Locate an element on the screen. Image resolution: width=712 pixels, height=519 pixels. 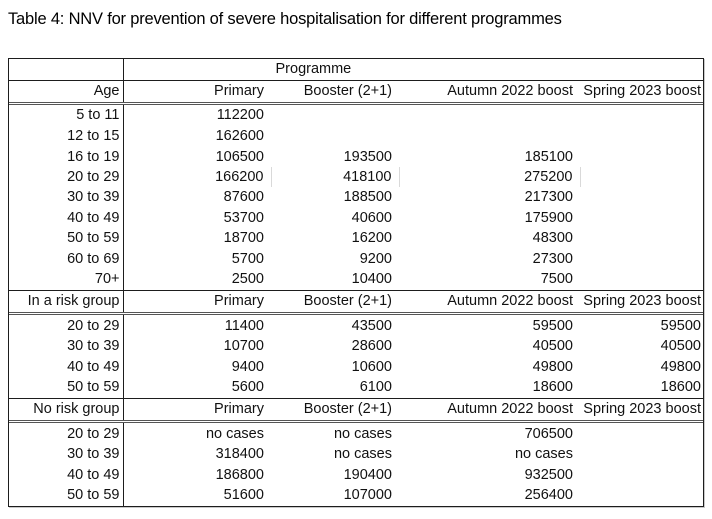
table-row: 50 to 59 18700 16200 48300 is located at coordinates (356, 238).